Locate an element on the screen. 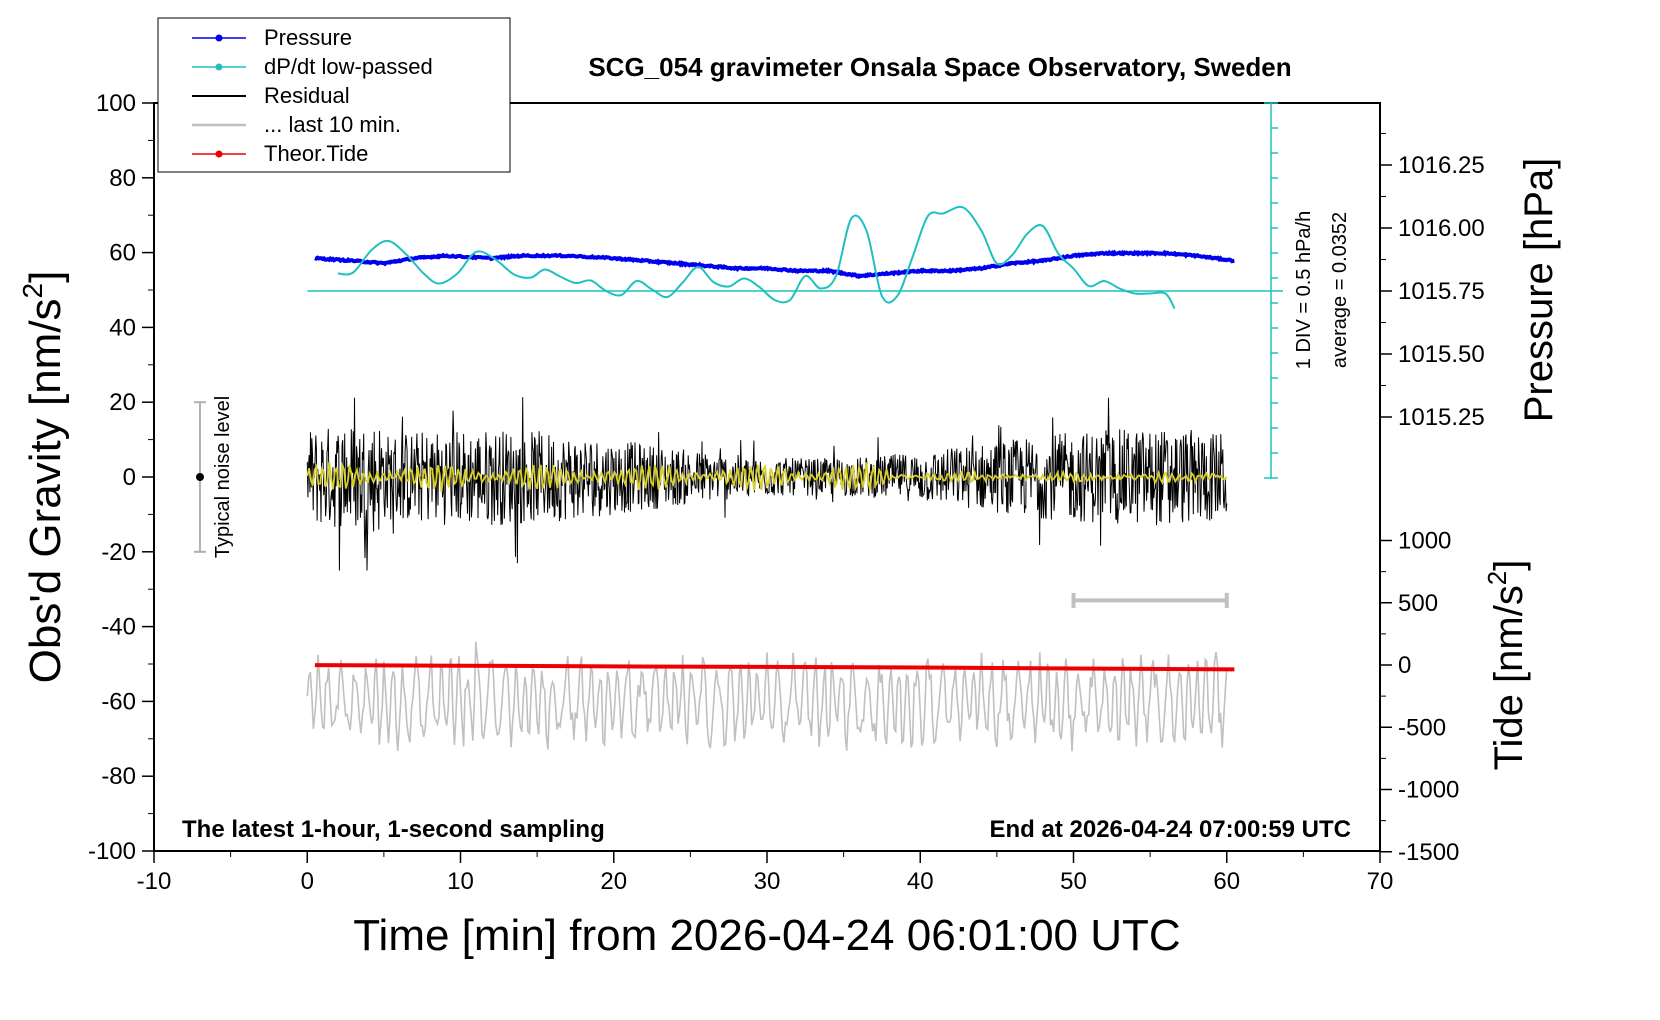  last-10-min-series is located at coordinates (767, 672).